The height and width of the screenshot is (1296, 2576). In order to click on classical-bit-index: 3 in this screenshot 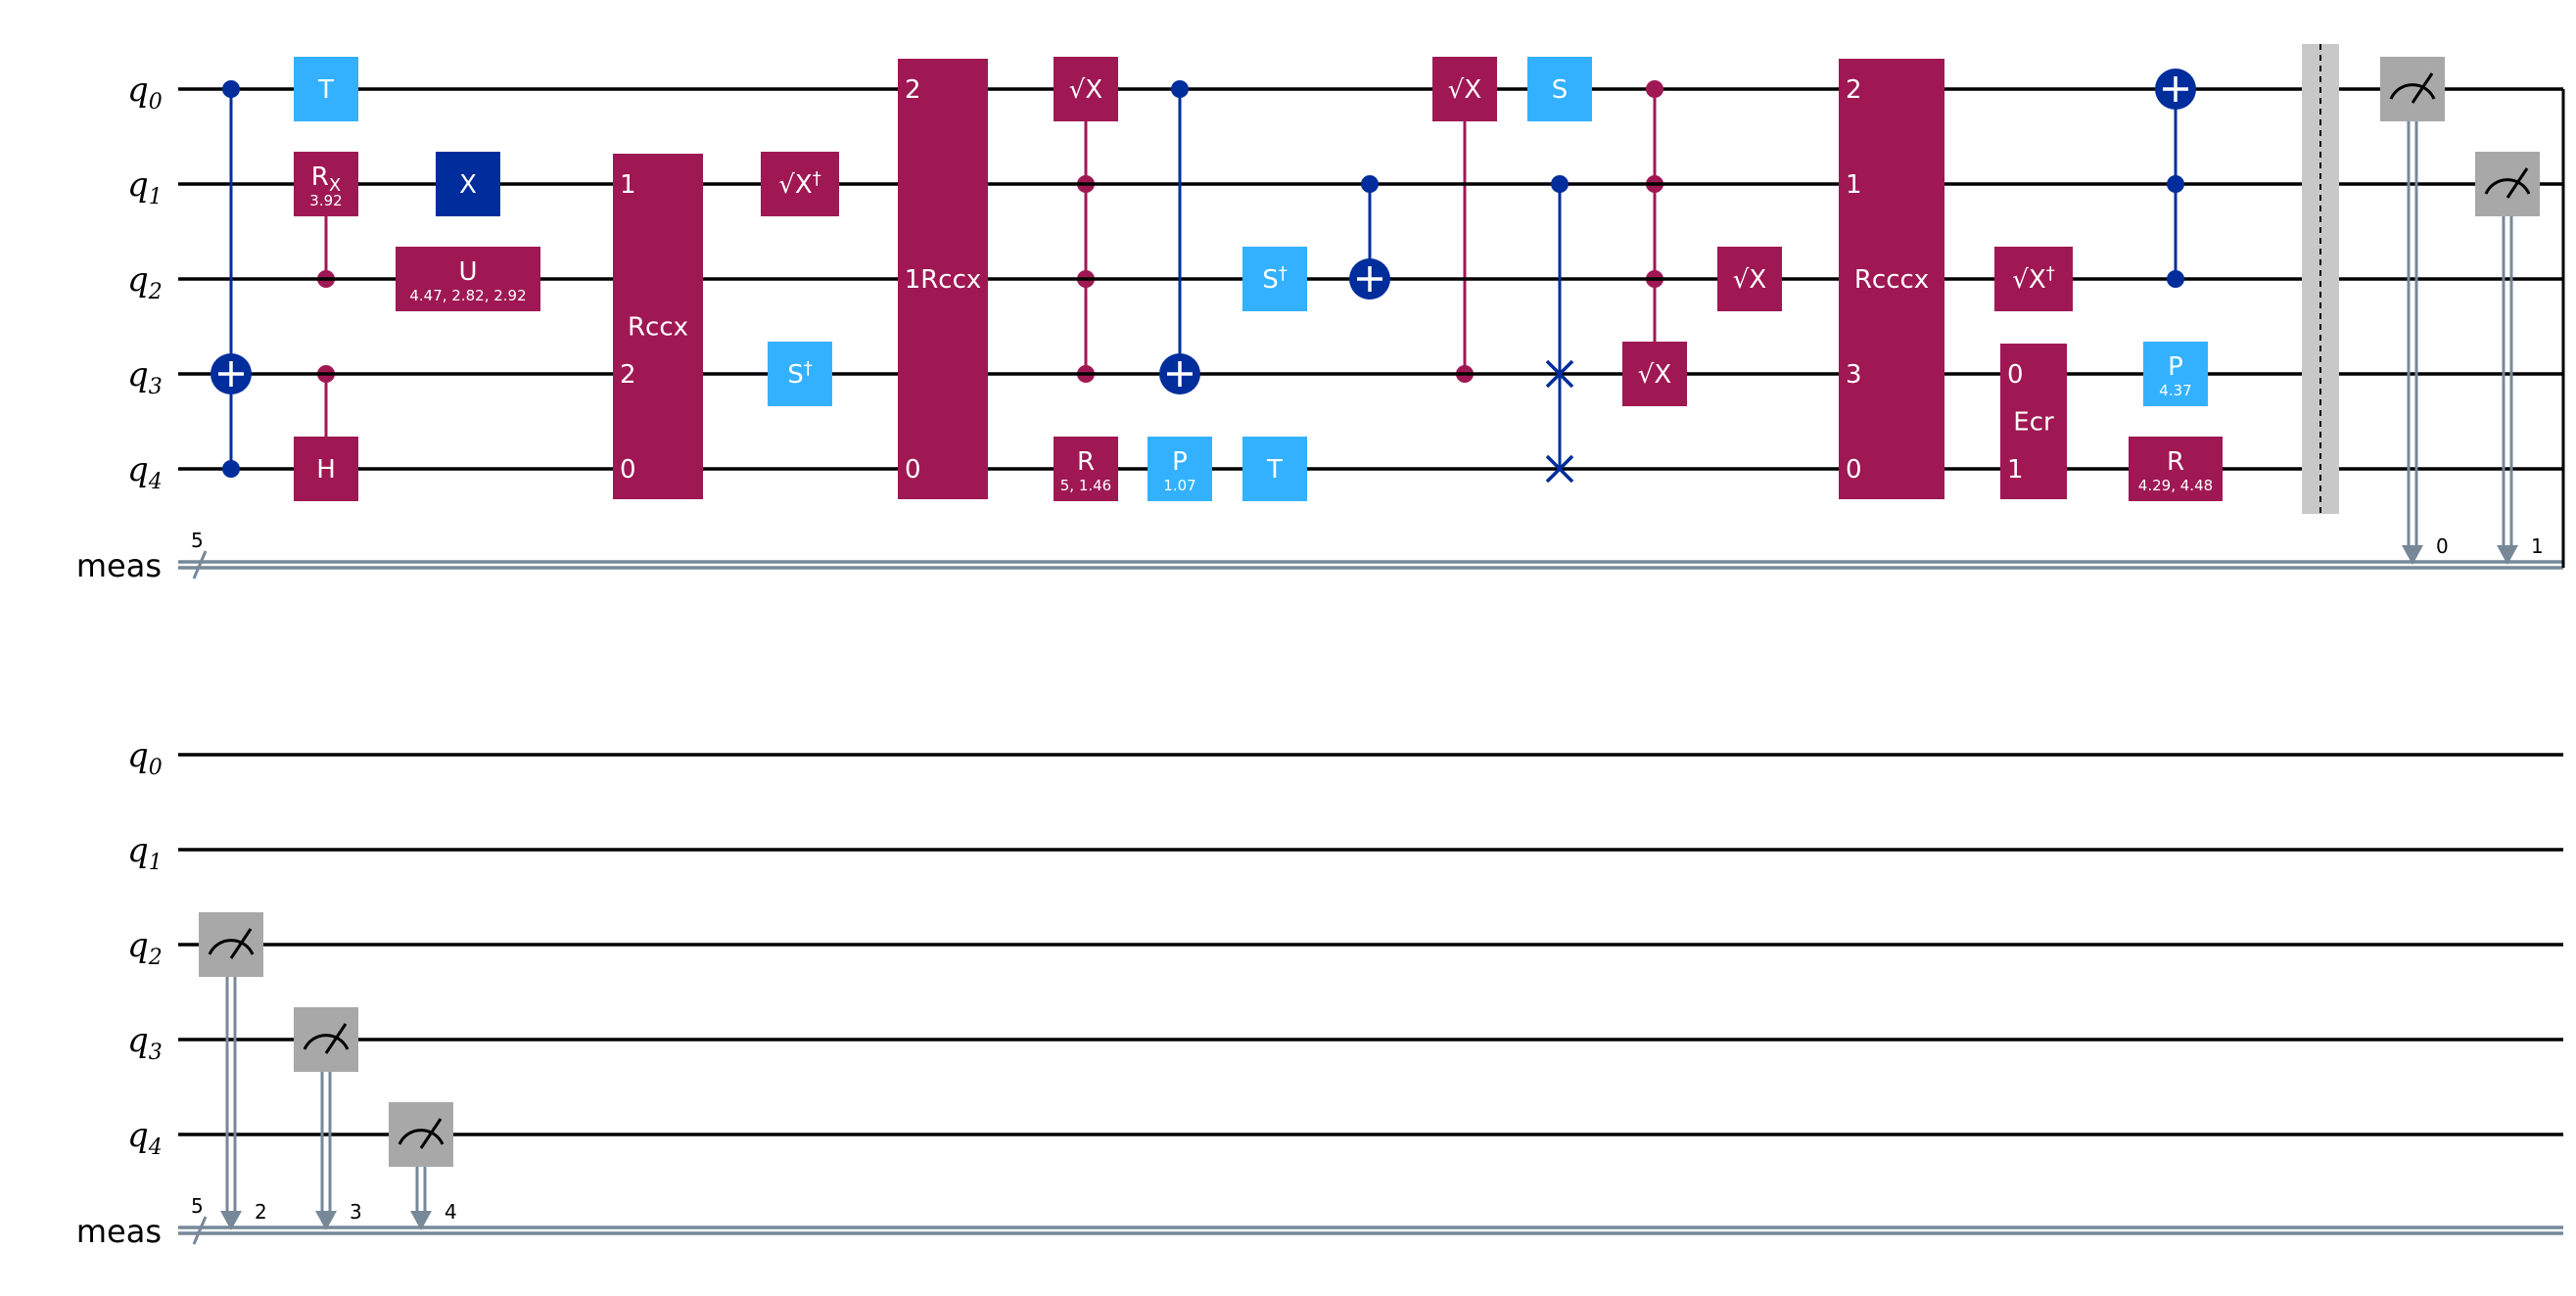, I will do `click(356, 1212)`.